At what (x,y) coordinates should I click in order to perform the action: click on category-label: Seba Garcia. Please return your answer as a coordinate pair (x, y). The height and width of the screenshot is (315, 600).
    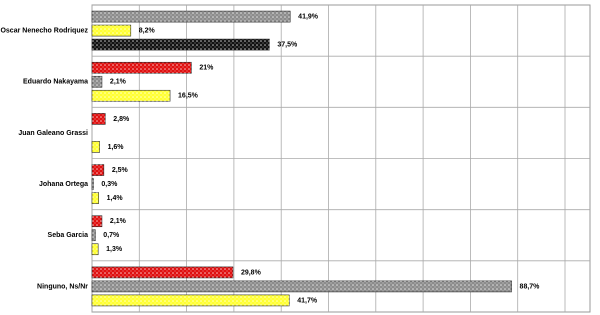
    Looking at the image, I should click on (68, 235).